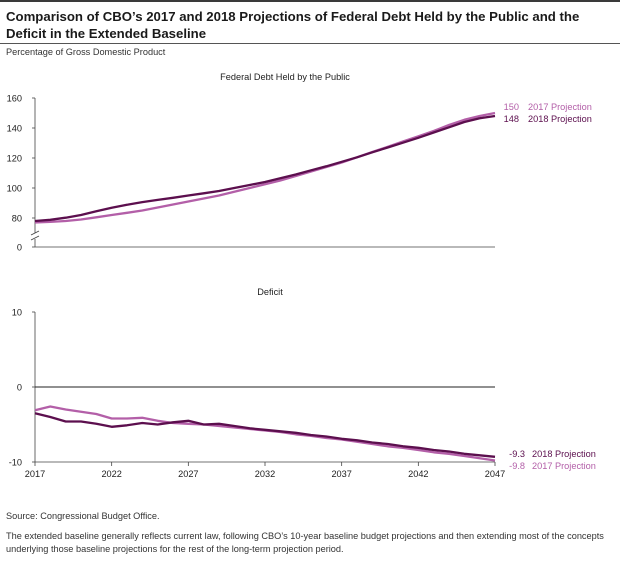  I want to click on debt-series-line-2018-projection, so click(265, 168).